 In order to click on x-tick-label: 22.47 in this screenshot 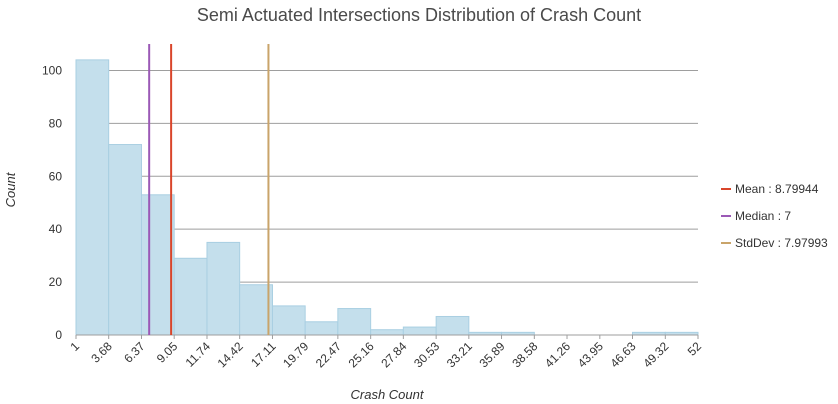, I will do `click(328, 354)`.